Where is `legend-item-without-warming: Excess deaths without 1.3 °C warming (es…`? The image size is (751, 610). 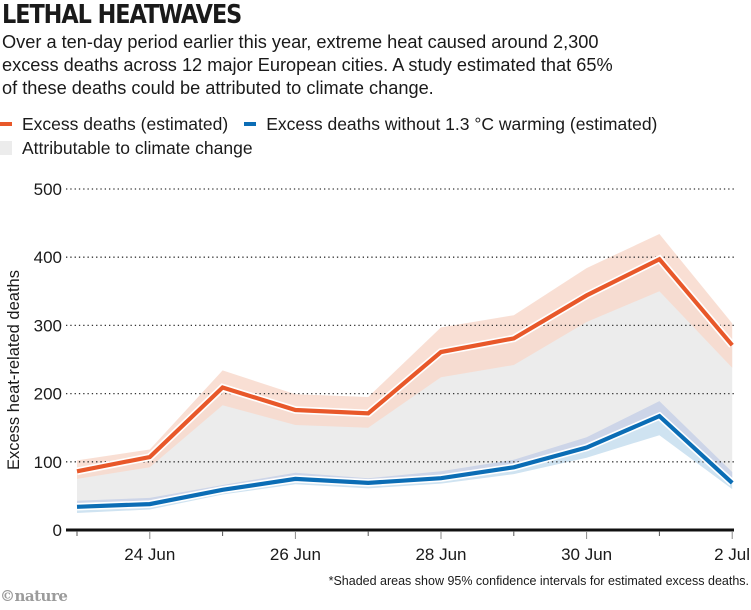 legend-item-without-warming: Excess deaths without 1.3 °C warming (es… is located at coordinates (450, 124).